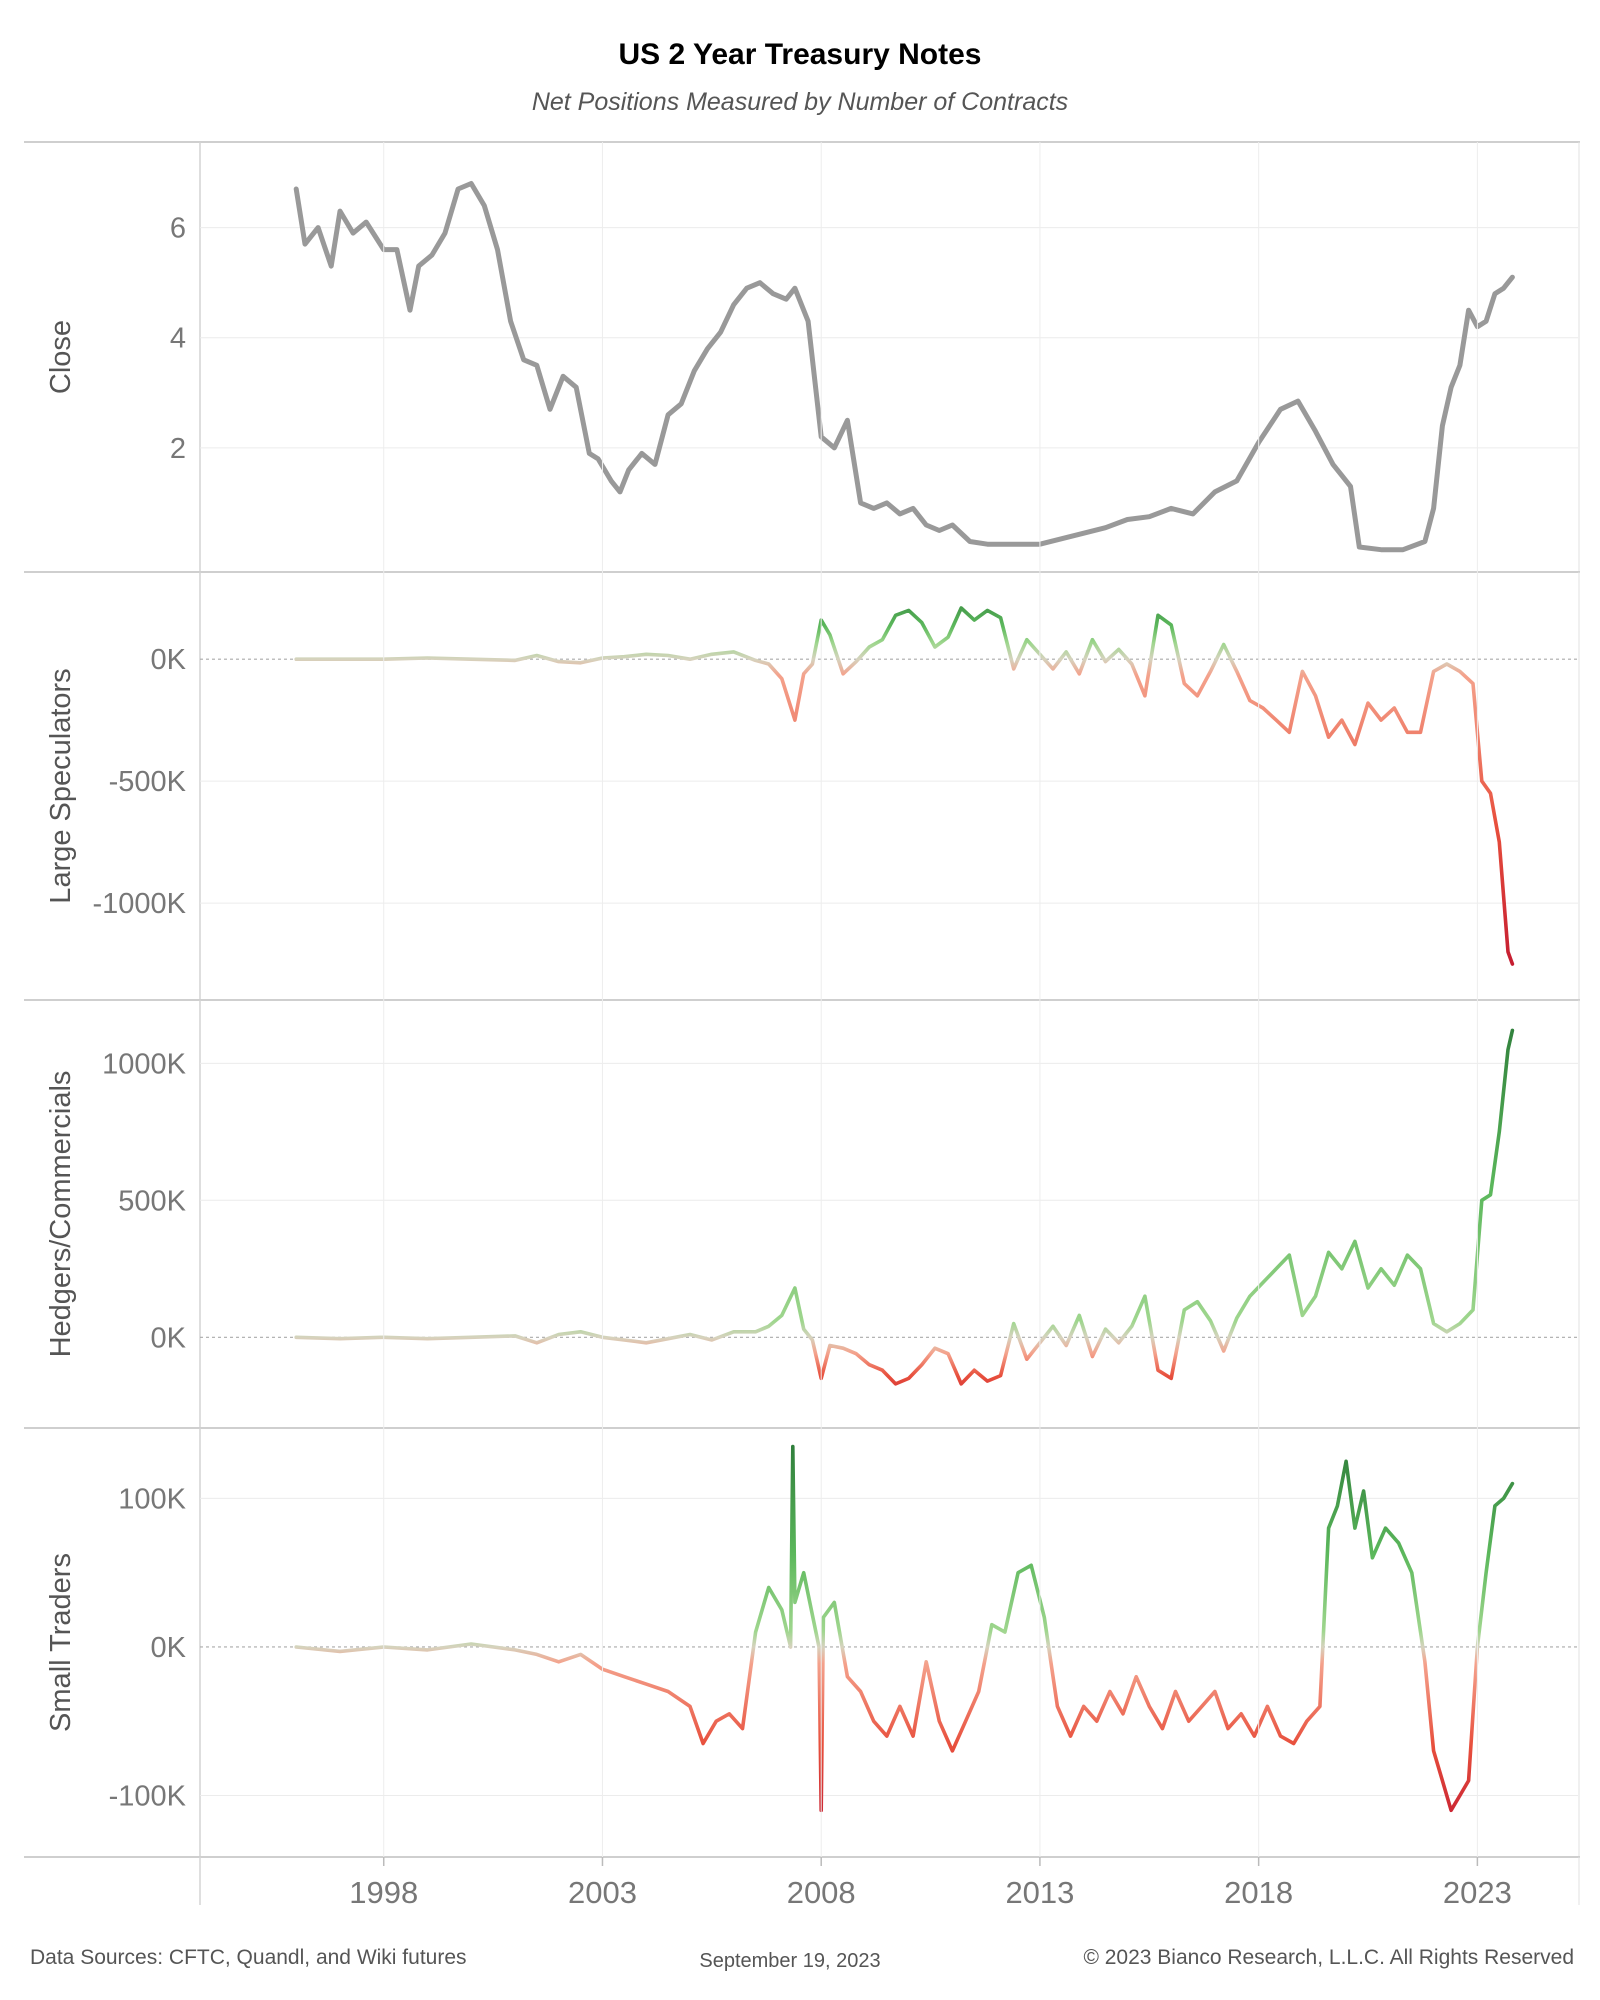 The height and width of the screenshot is (2000, 1600). I want to click on y-tick-label: -1000K, so click(139, 904).